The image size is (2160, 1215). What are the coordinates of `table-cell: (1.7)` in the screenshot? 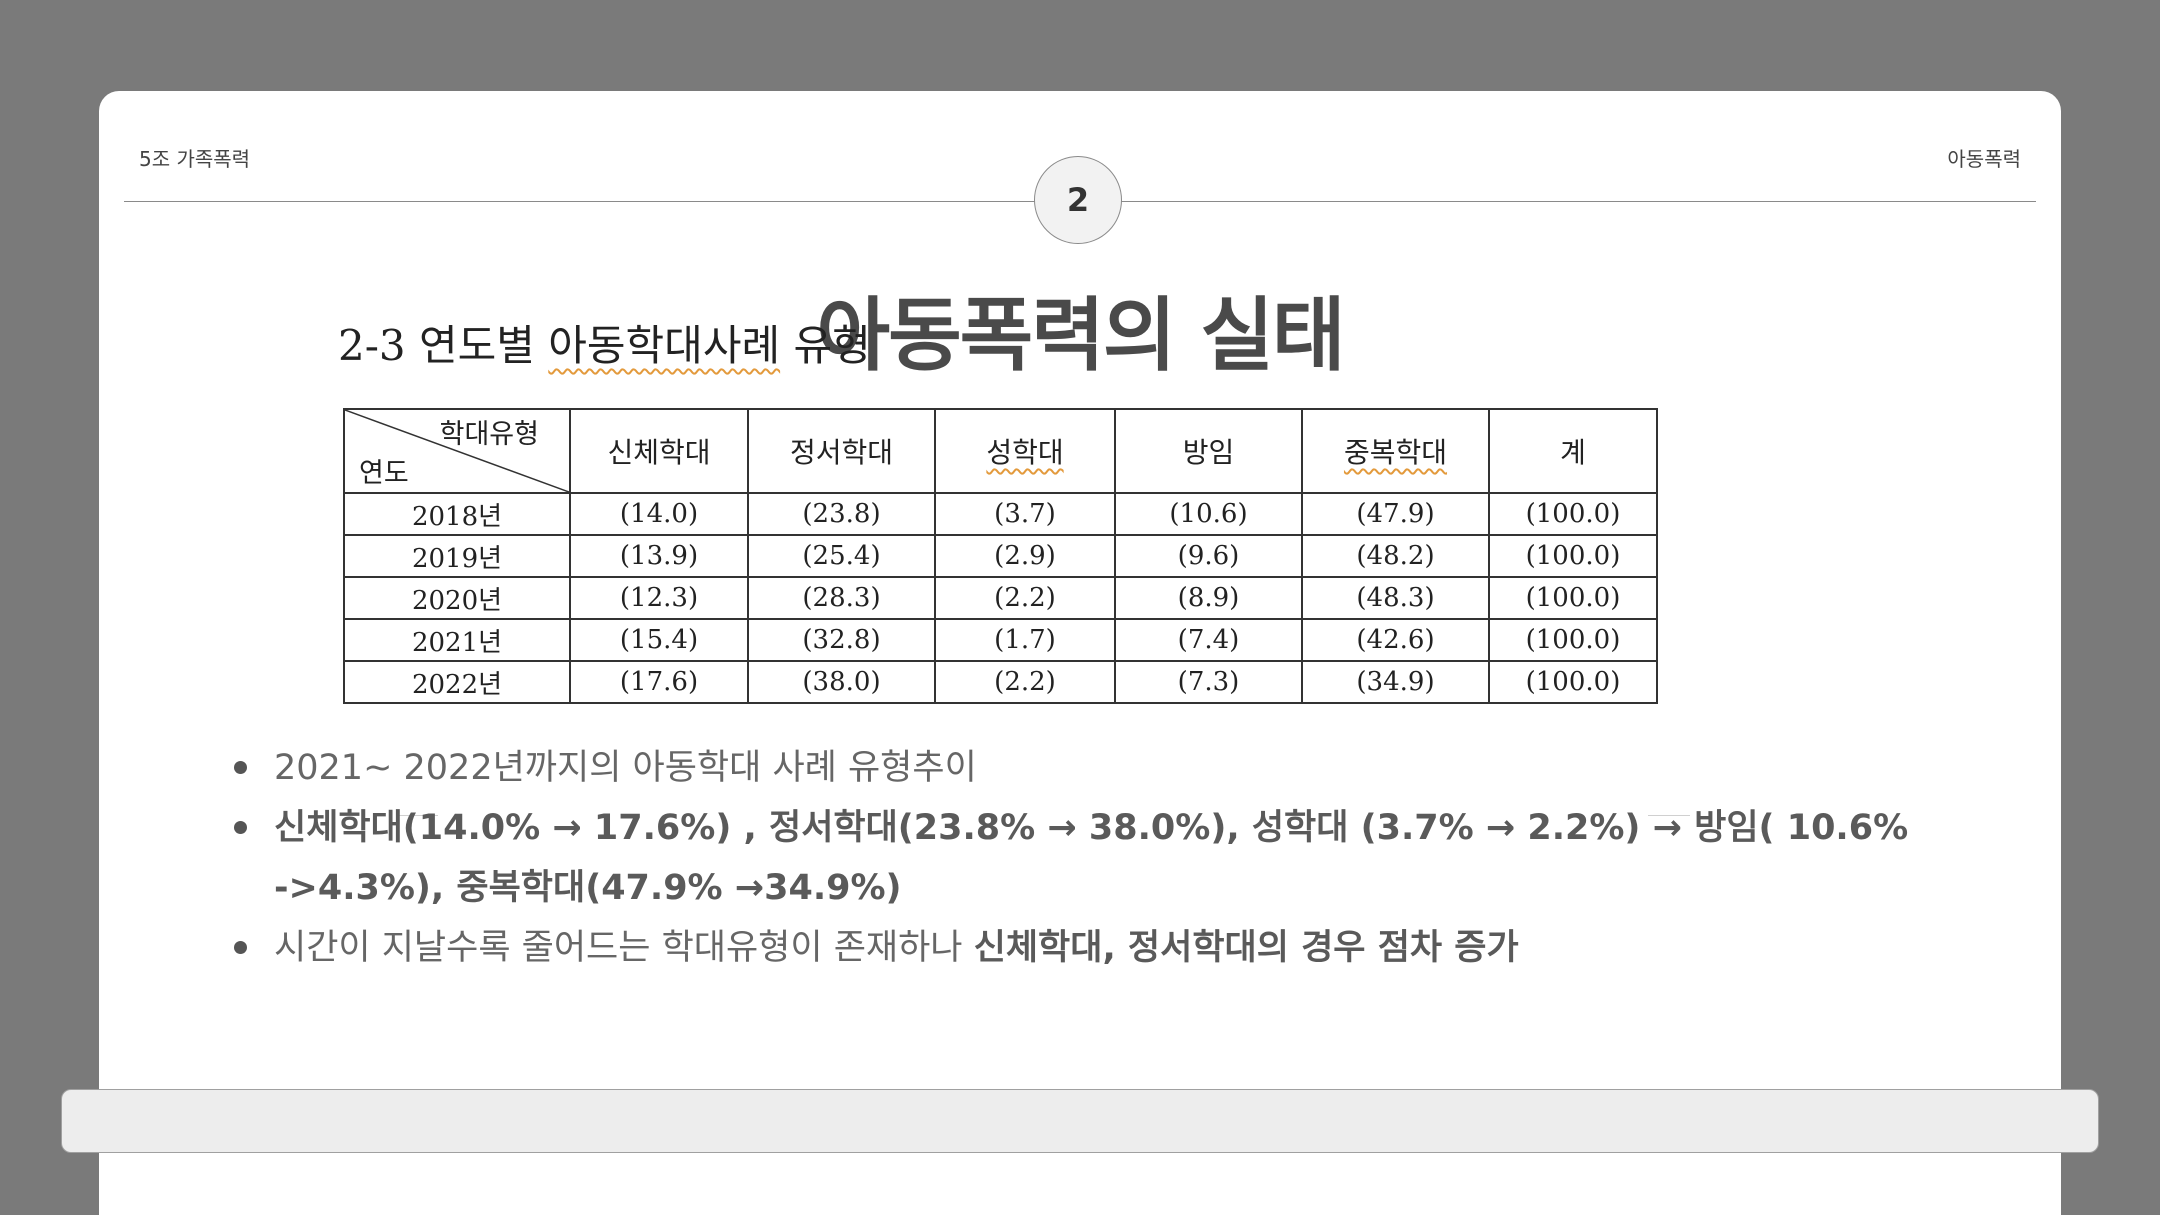 It's located at (1025, 640).